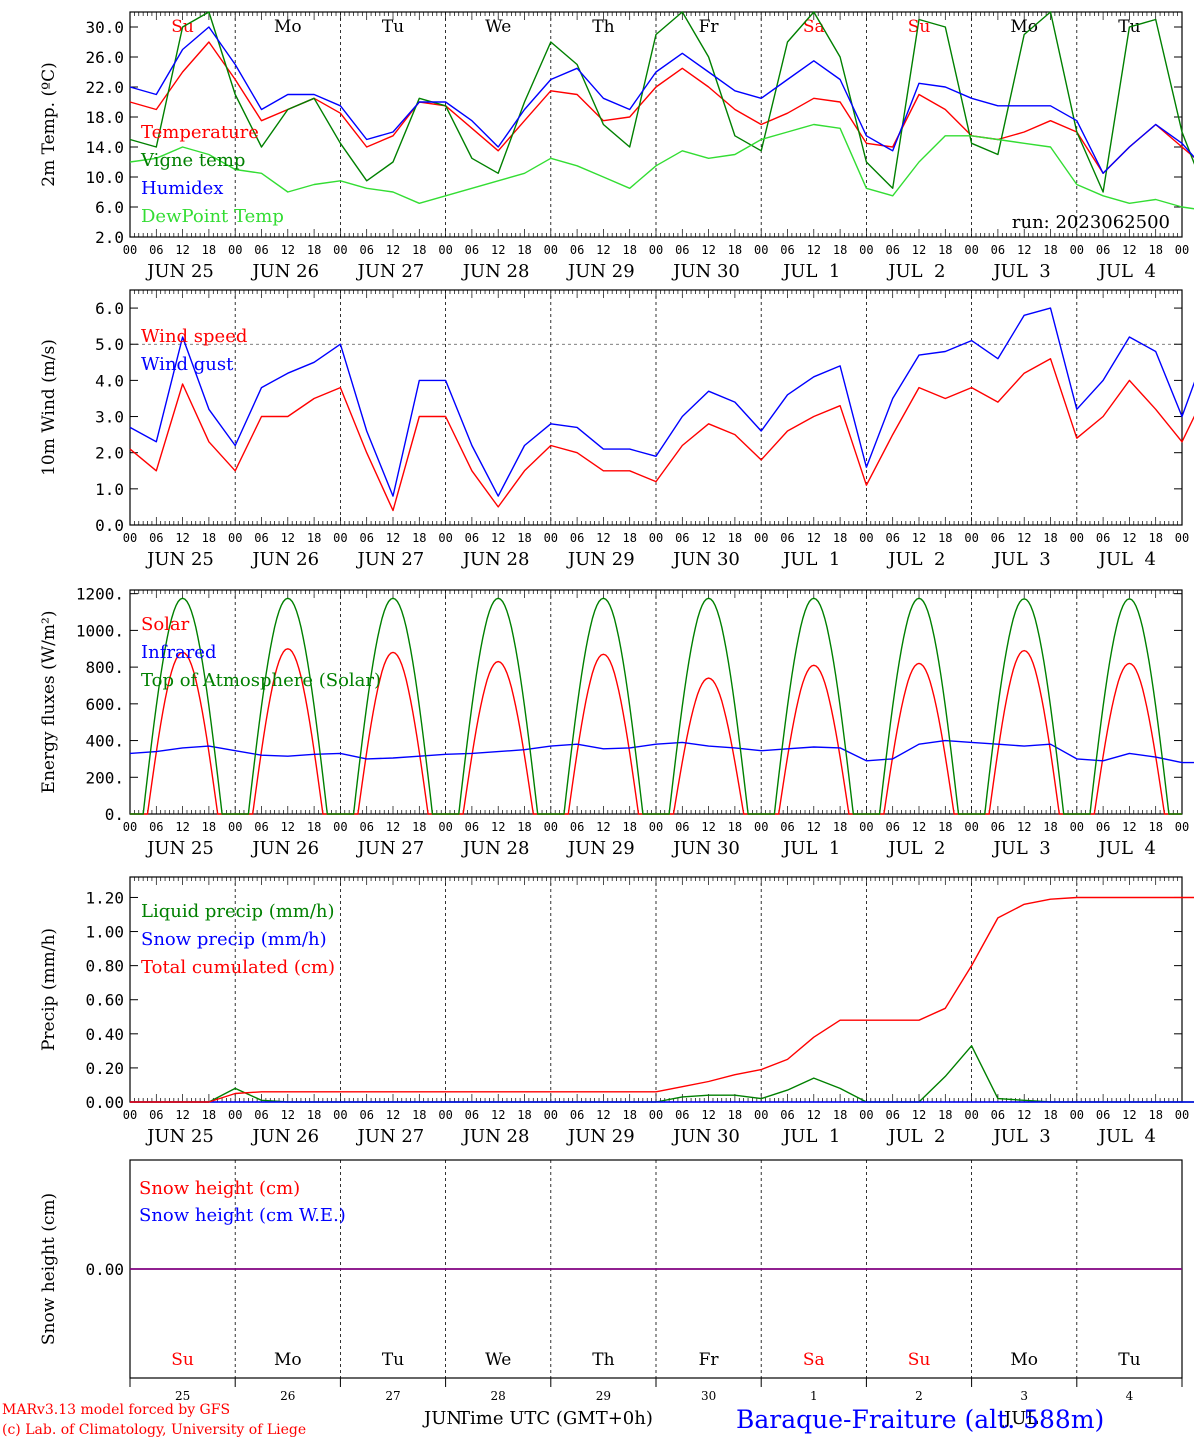  What do you see at coordinates (109, 489) in the screenshot?
I see `y-tick-label: 1.0` at bounding box center [109, 489].